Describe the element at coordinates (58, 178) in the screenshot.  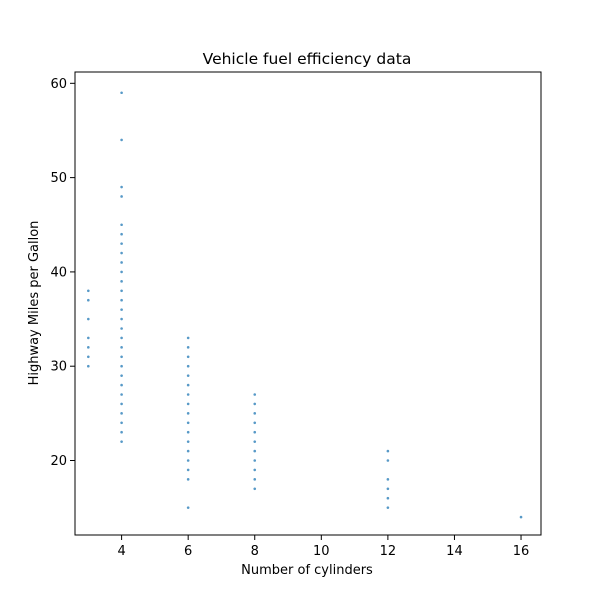
I see `y-tick-label: 50` at that location.